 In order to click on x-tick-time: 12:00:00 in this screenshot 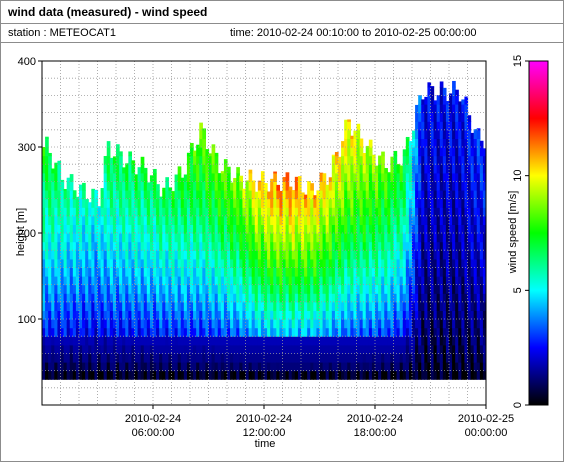, I will do `click(264, 433)`.